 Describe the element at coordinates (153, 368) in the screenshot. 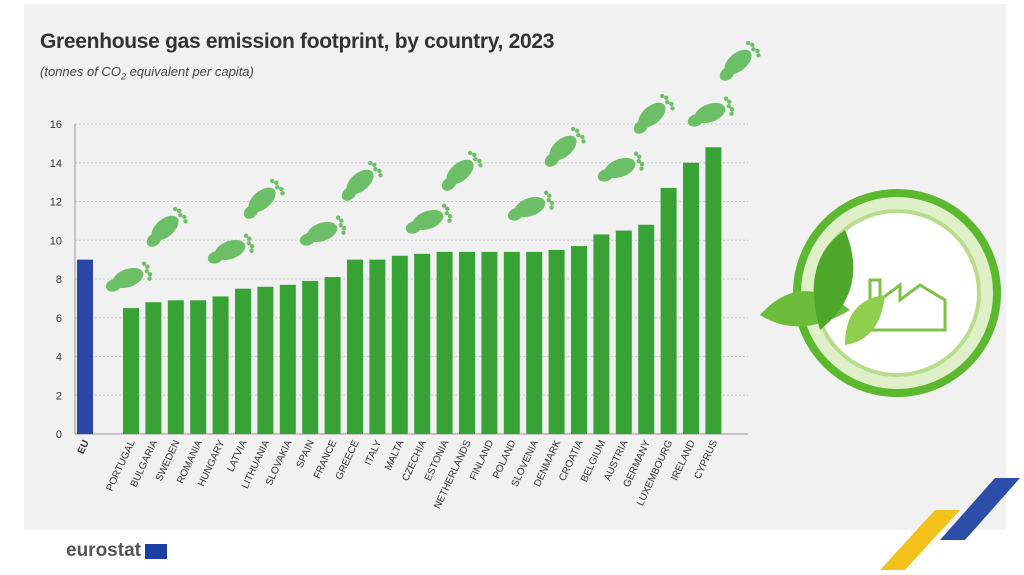

I see `bar-bulgaria` at that location.